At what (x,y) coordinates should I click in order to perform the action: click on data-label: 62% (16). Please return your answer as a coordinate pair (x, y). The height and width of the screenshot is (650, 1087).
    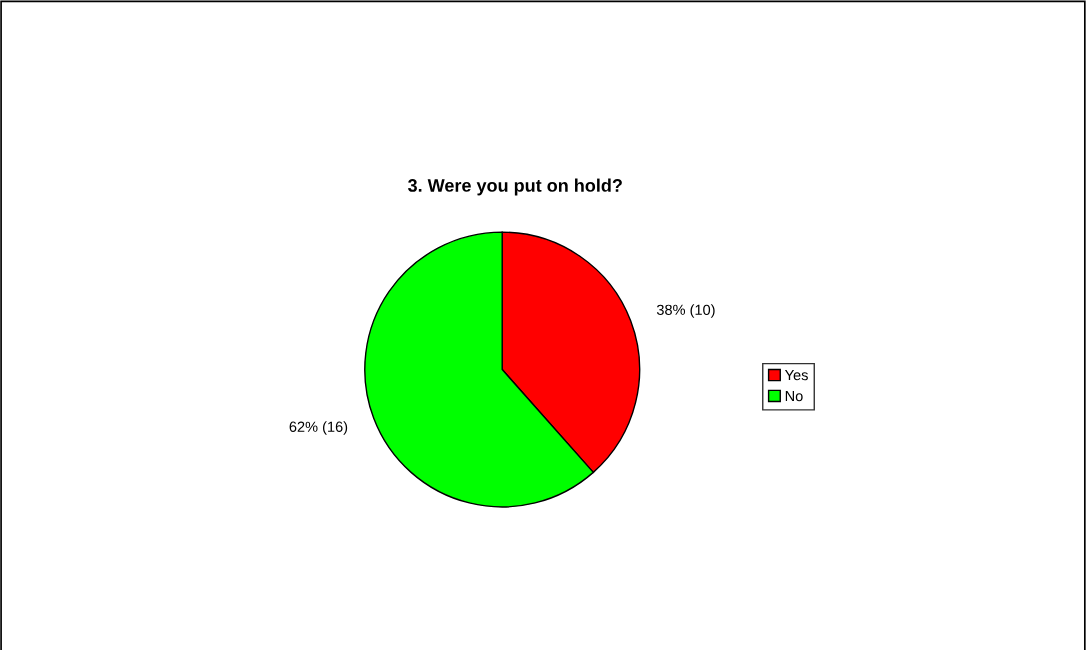
    Looking at the image, I should click on (318, 428).